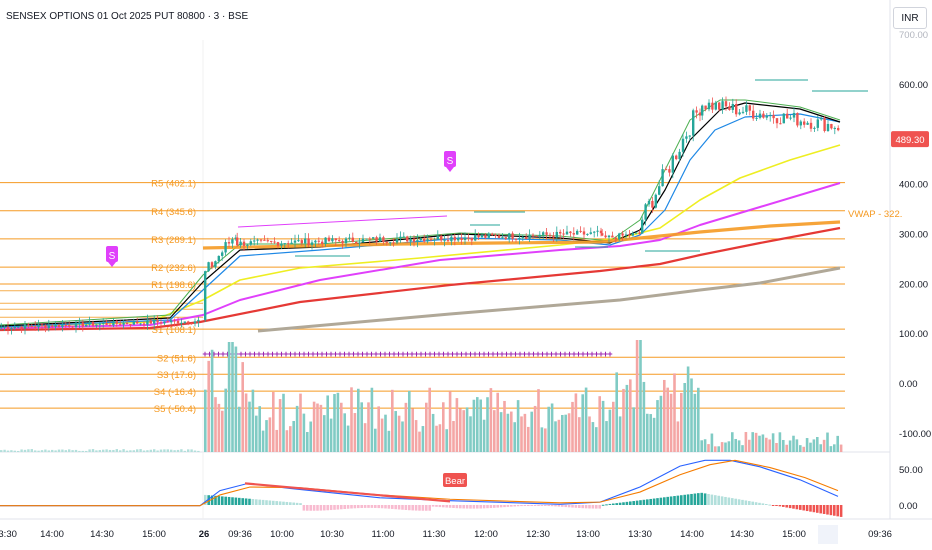 This screenshot has width=932, height=550. Describe the element at coordinates (915, 434) in the screenshot. I see `price-tick-label: -100.00` at that location.